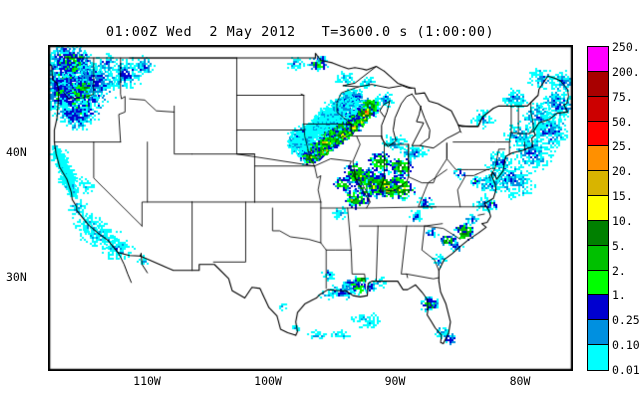 The image size is (640, 400). What do you see at coordinates (520, 381) in the screenshot?
I see `x-tick-label: 80W` at bounding box center [520, 381].